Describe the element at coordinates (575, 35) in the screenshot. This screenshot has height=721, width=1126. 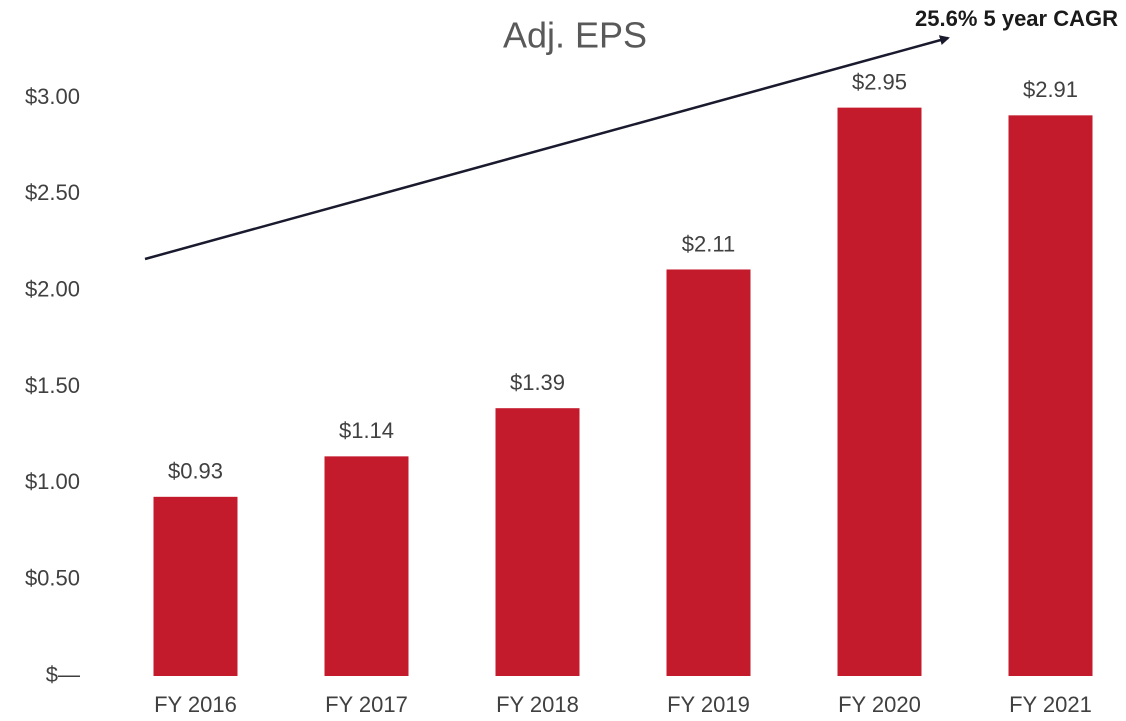
I see `chart-title: Adj. EPS` at that location.